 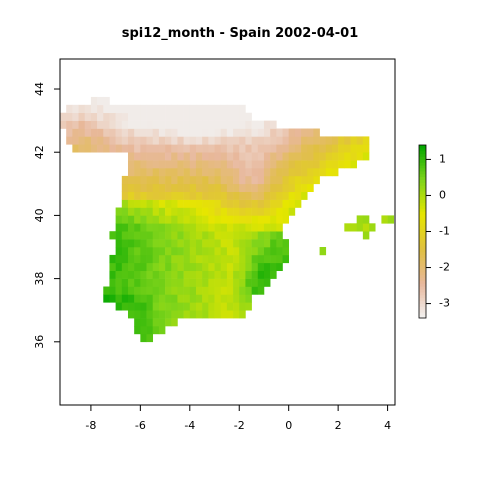 What do you see at coordinates (239, 425) in the screenshot?
I see `x-tick-label: -2` at bounding box center [239, 425].